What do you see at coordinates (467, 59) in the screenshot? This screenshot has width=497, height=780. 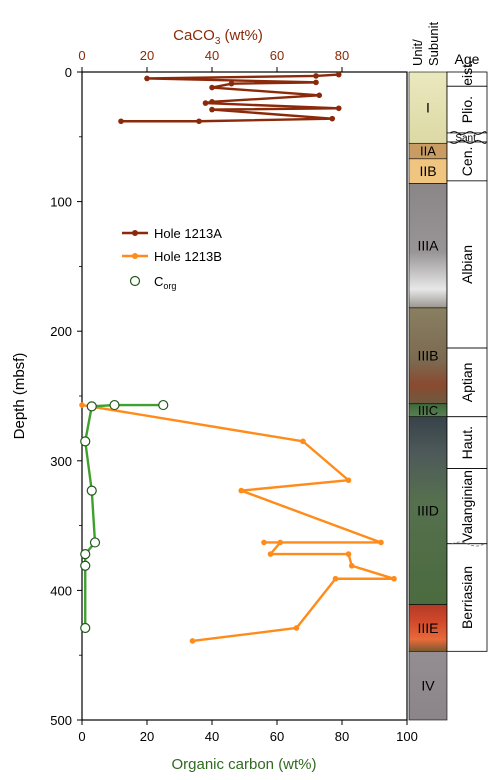 I see `age-header: Age` at bounding box center [467, 59].